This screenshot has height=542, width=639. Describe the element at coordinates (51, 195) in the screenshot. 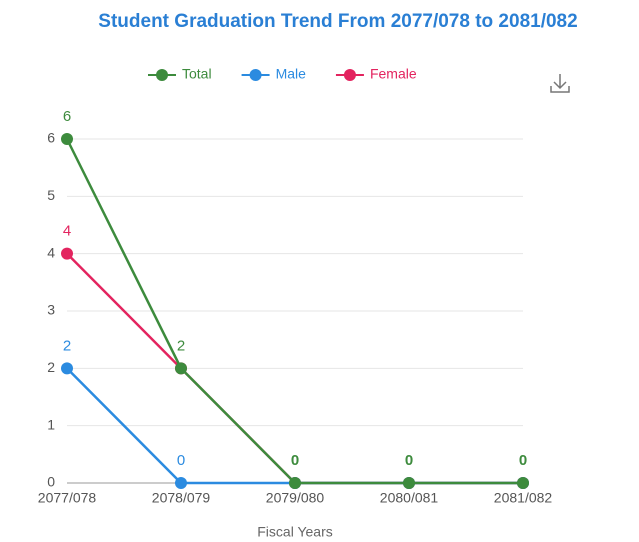

I see `y-tick-label: 5` at that location.